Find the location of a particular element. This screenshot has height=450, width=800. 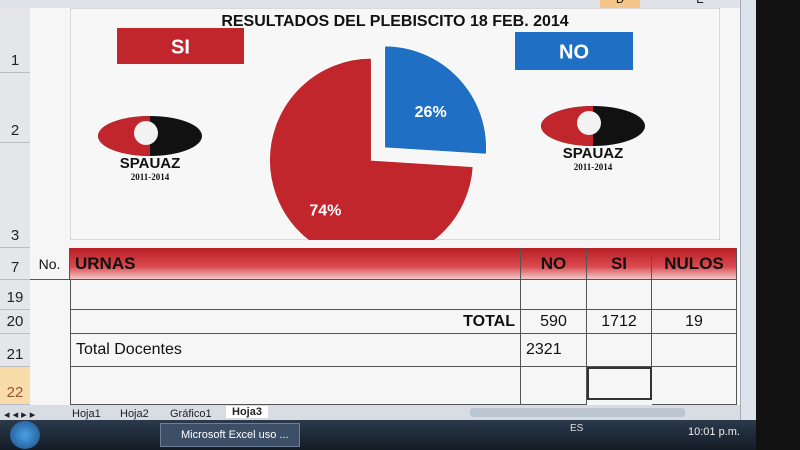

value-label: 26% is located at coordinates (431, 112).